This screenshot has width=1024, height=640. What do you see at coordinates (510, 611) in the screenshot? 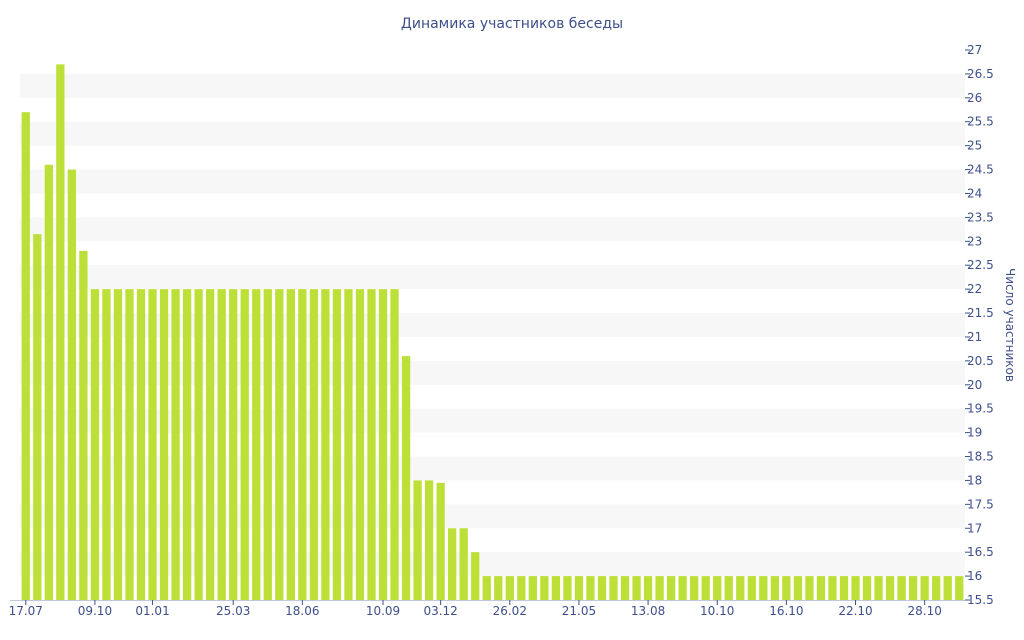
I see `x-tick-label: 26.02` at bounding box center [510, 611].